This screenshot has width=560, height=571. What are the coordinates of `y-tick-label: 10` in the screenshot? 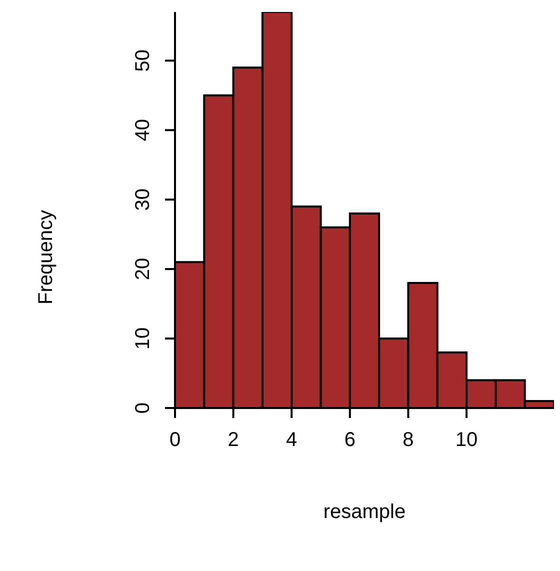 It's located at (143, 338).